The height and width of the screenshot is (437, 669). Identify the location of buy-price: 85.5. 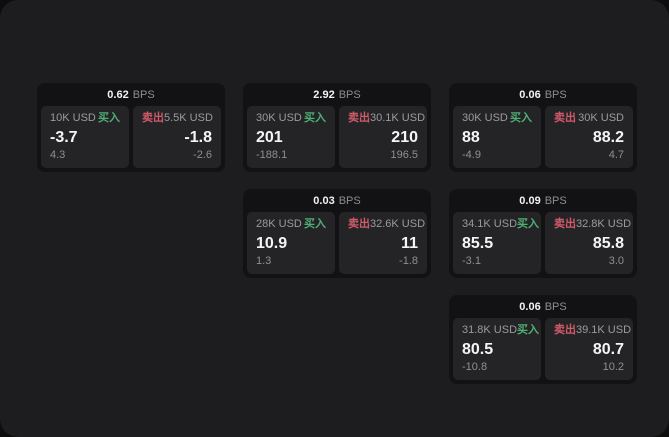
(478, 243).